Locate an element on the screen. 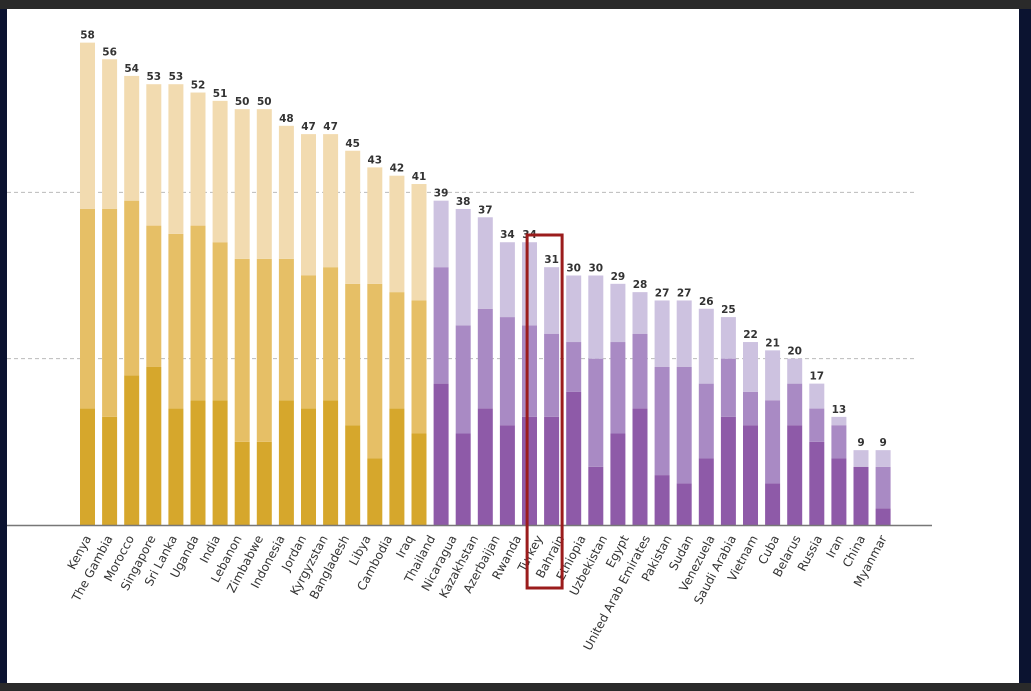 This screenshot has width=1031, height=691. bar-zimbabwe-medium is located at coordinates (264, 350).